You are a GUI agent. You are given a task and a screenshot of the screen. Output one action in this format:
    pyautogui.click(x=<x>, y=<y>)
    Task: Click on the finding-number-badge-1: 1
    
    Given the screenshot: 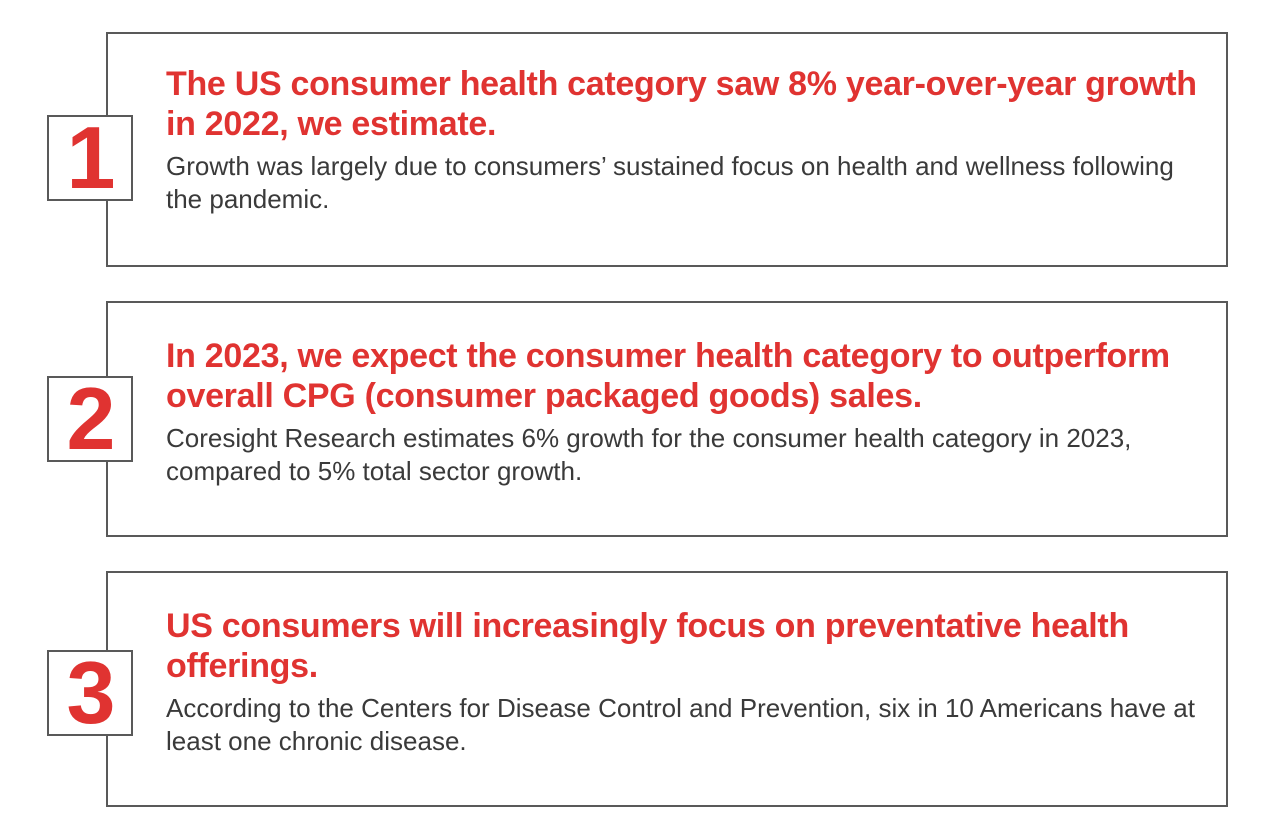 What is the action you would take?
    pyautogui.click(x=90, y=158)
    